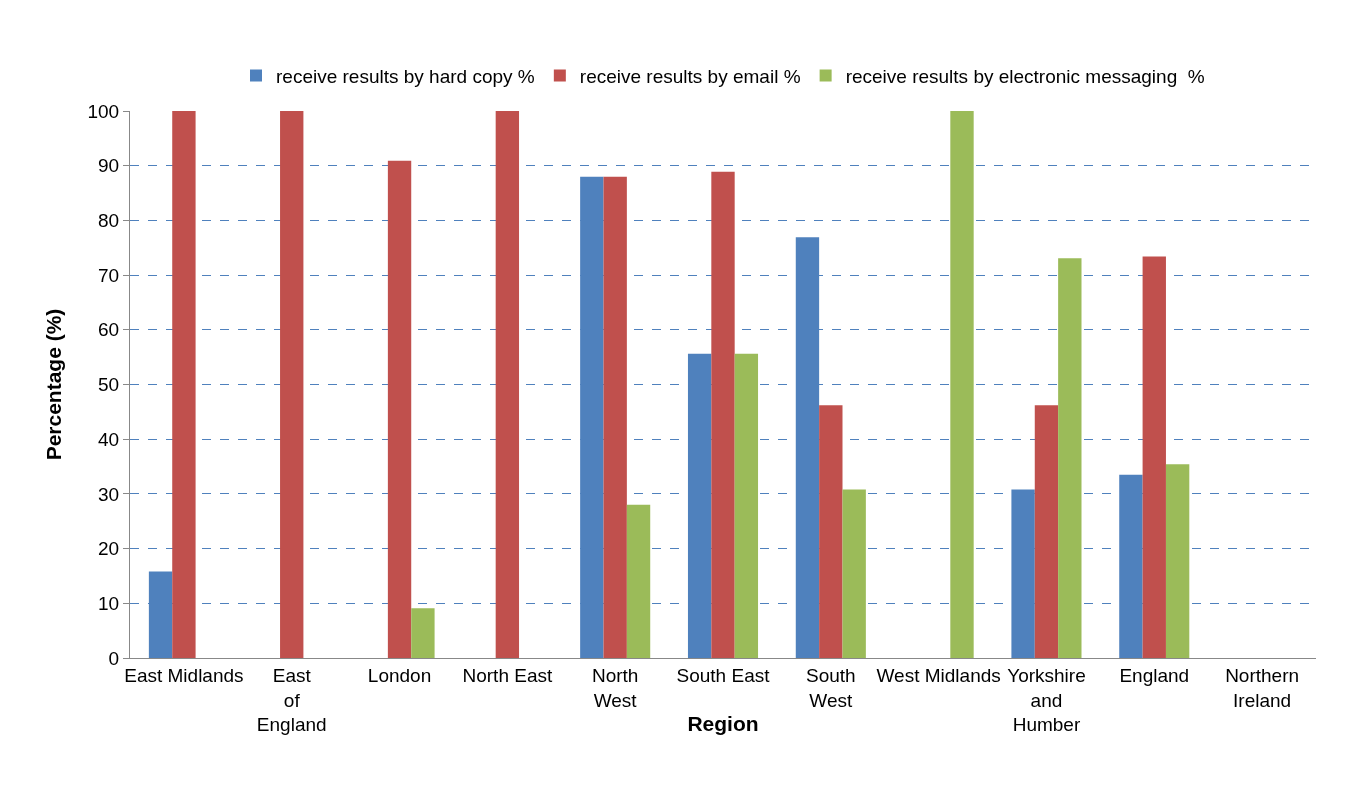 This screenshot has height=797, width=1346. I want to click on x-tick-label: East of England, so click(291, 700).